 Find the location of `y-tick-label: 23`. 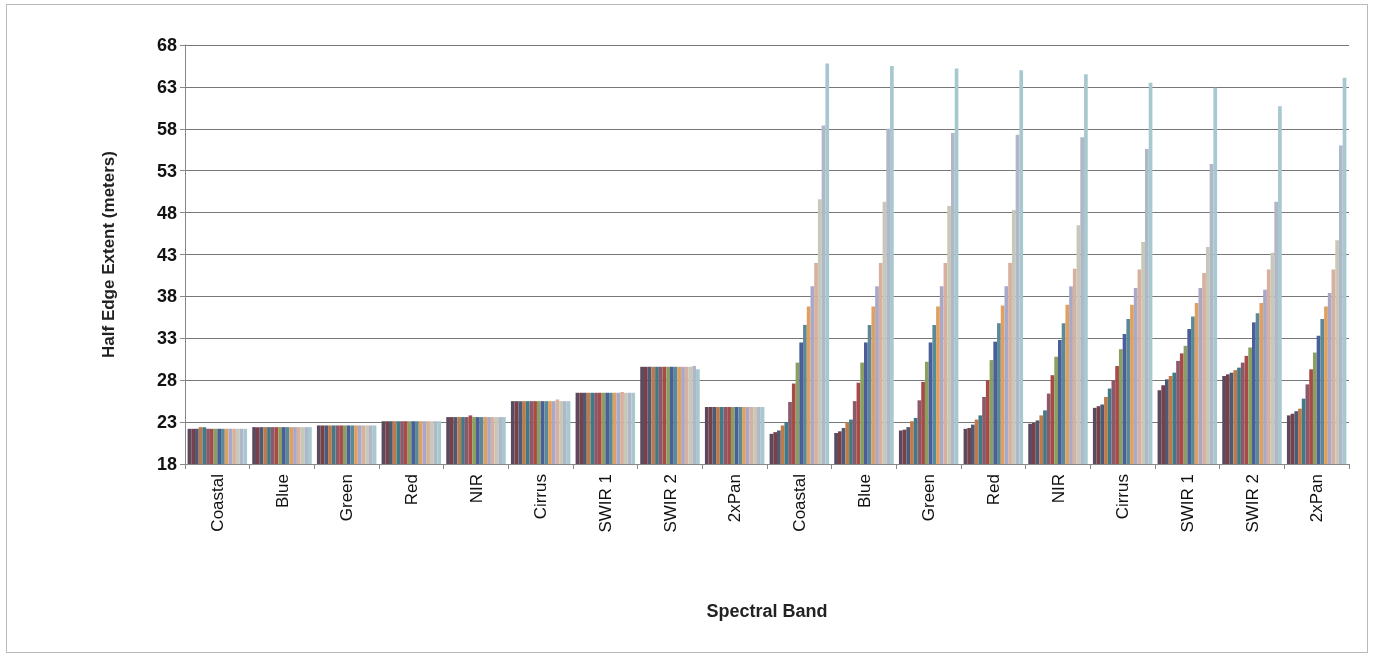

y-tick-label: 23 is located at coordinates (166, 422).